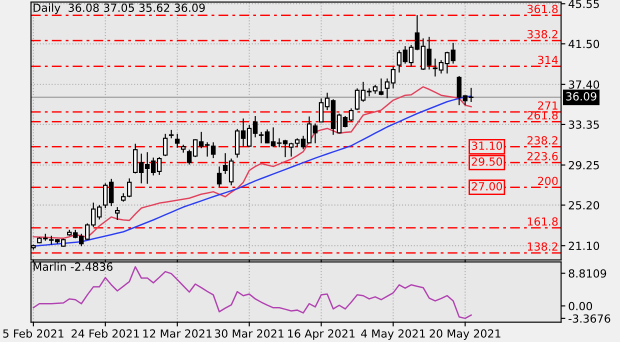 The image size is (620, 342). I want to click on y-tick-label: 45.55, so click(583, 4).